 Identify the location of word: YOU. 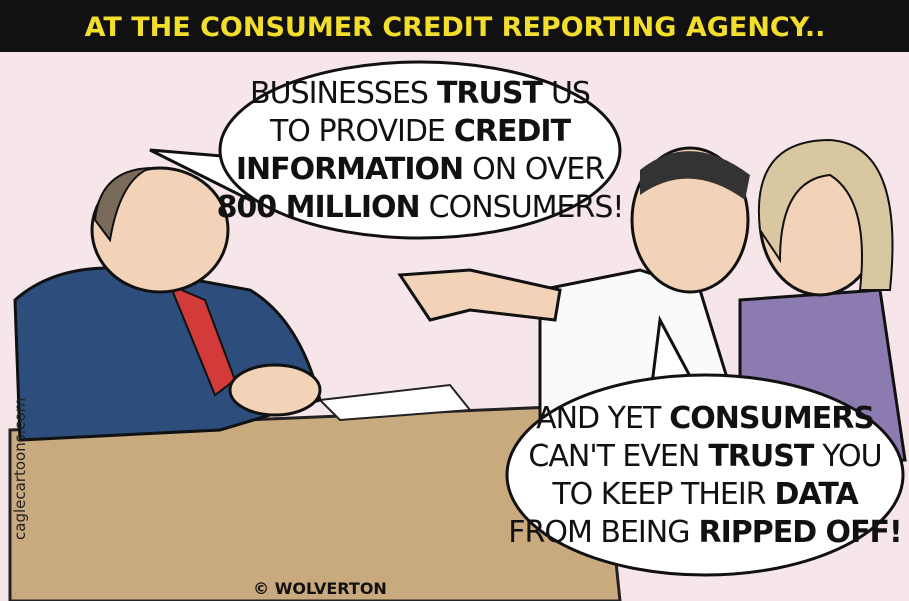
(851, 456).